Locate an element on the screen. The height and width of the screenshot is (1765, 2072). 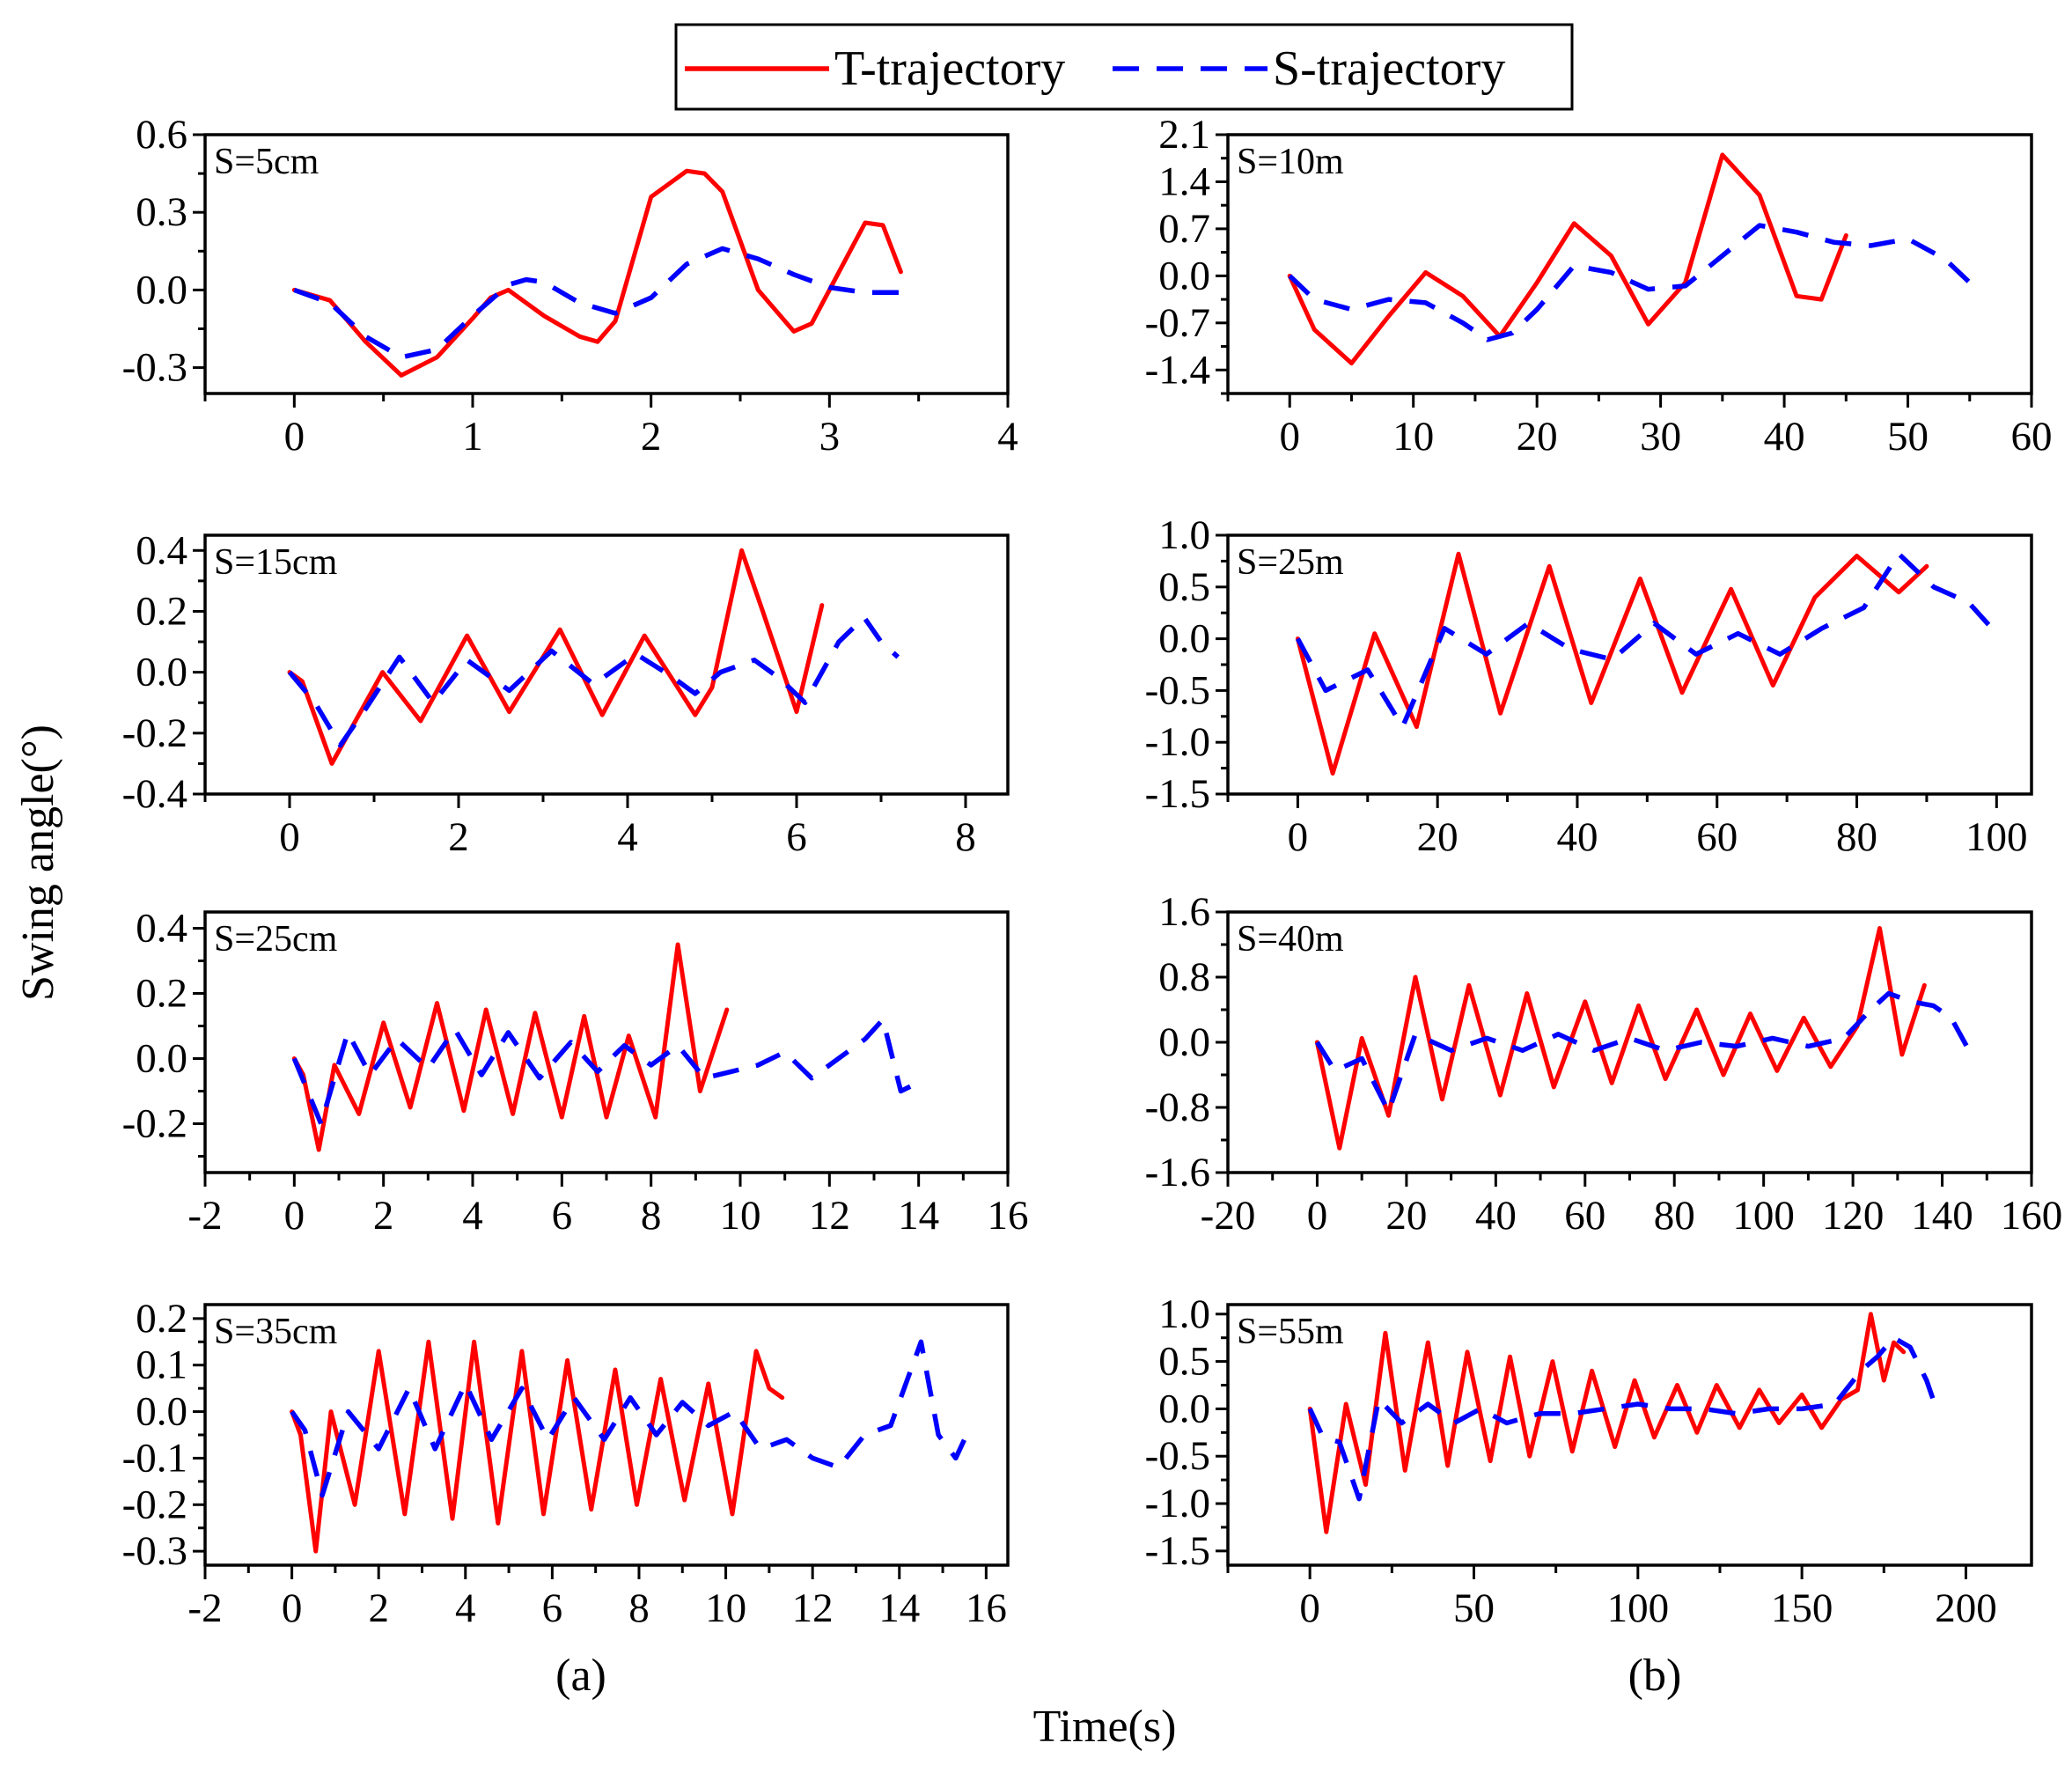
x-tick-label: 8 is located at coordinates (639, 1608).